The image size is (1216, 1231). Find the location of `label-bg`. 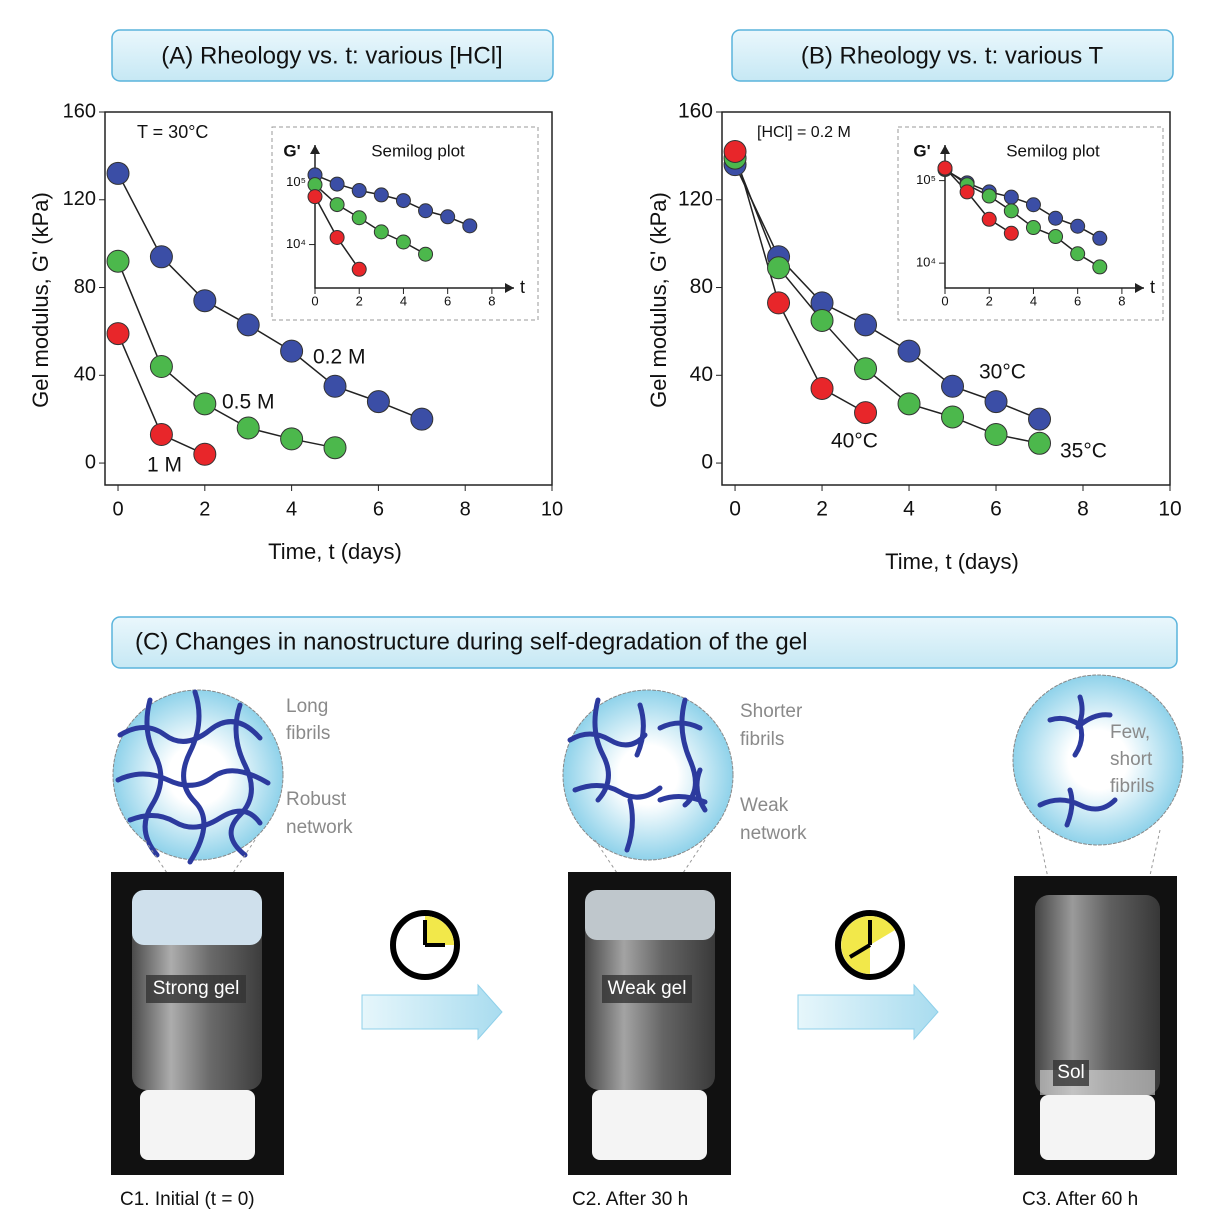

label-bg is located at coordinates (196, 989).